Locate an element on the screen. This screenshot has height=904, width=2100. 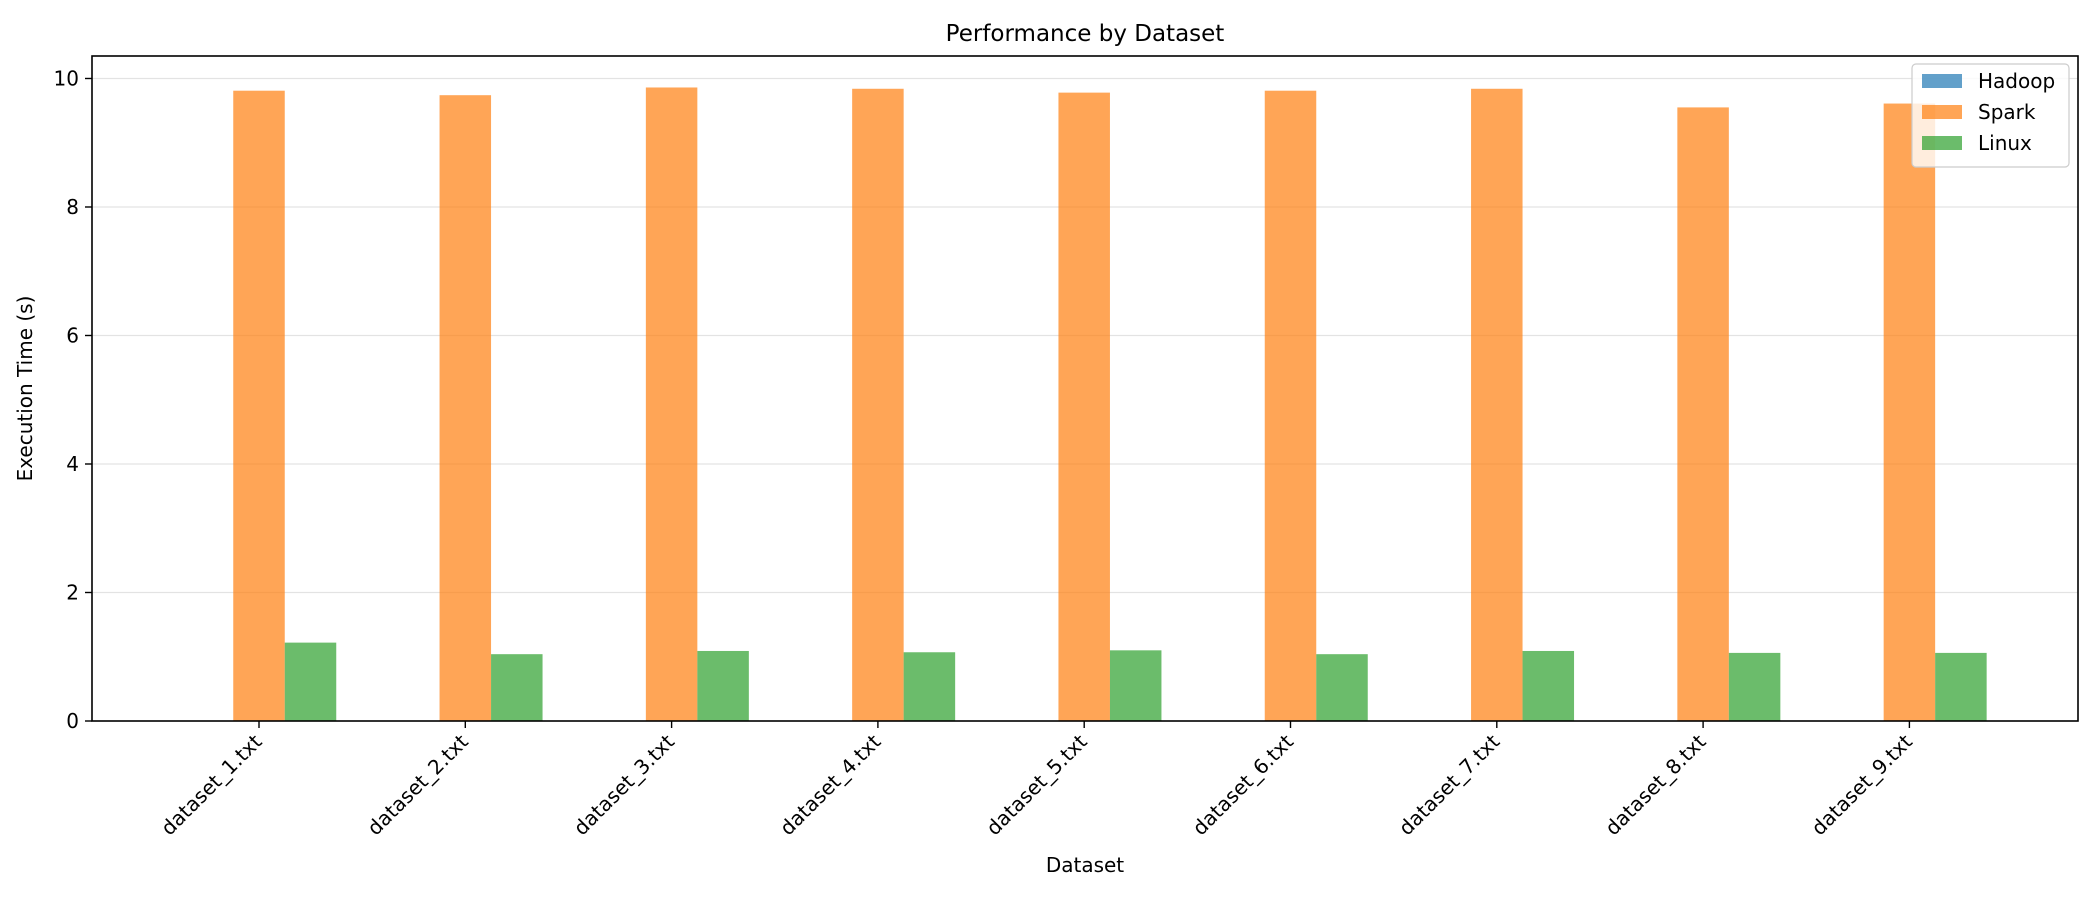
chart-title: Performance by Dataset is located at coordinates (1085, 34).